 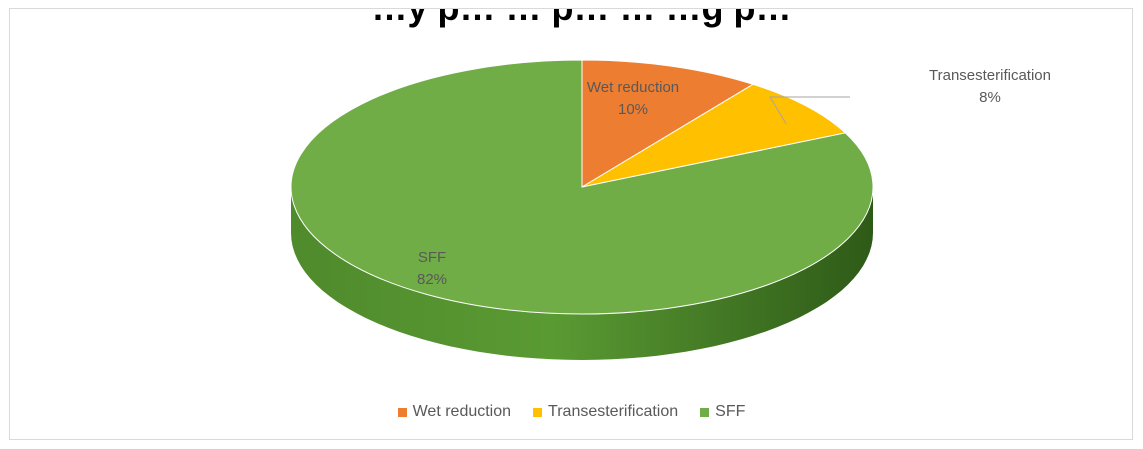 I want to click on legend: Wet reduction Transesterification SFF, so click(x=571, y=412).